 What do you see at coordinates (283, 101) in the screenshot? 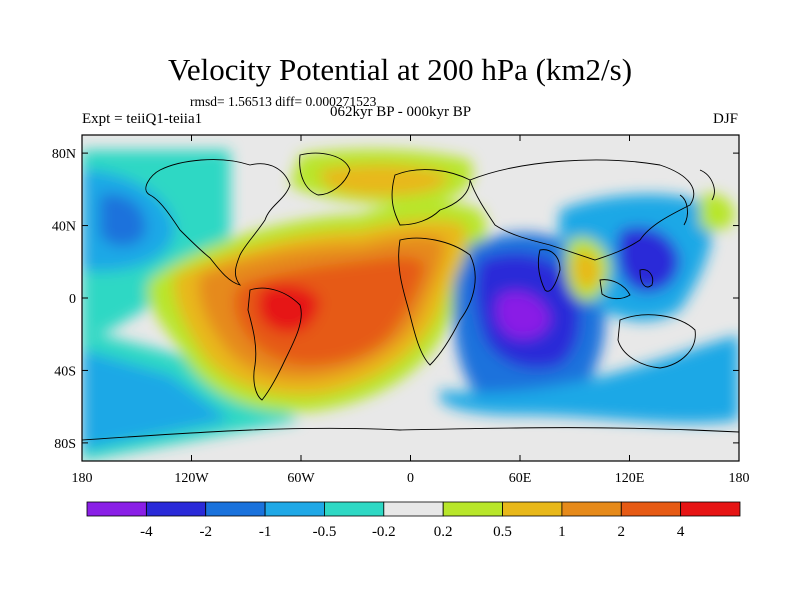
I see `stats-text: rmsd= 1.56513 diff= 0.000271523` at bounding box center [283, 101].